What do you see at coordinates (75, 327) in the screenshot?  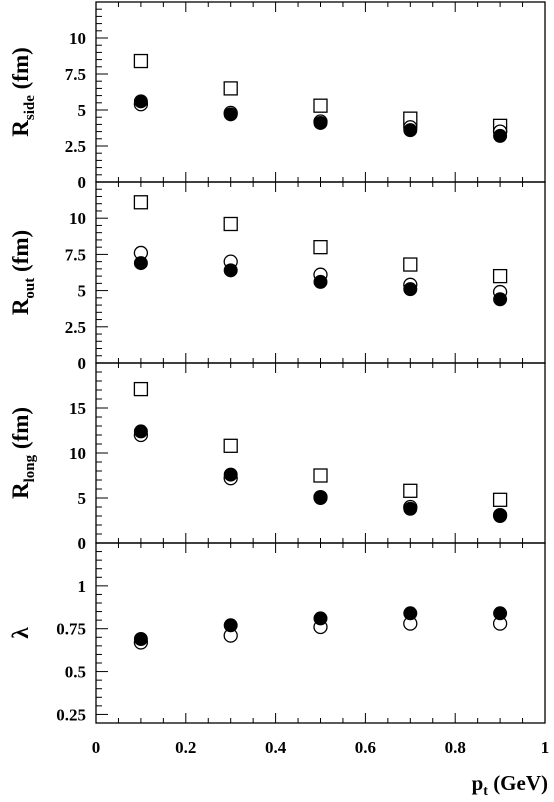 I see `panel-2-ytick-label: 2.5` at bounding box center [75, 327].